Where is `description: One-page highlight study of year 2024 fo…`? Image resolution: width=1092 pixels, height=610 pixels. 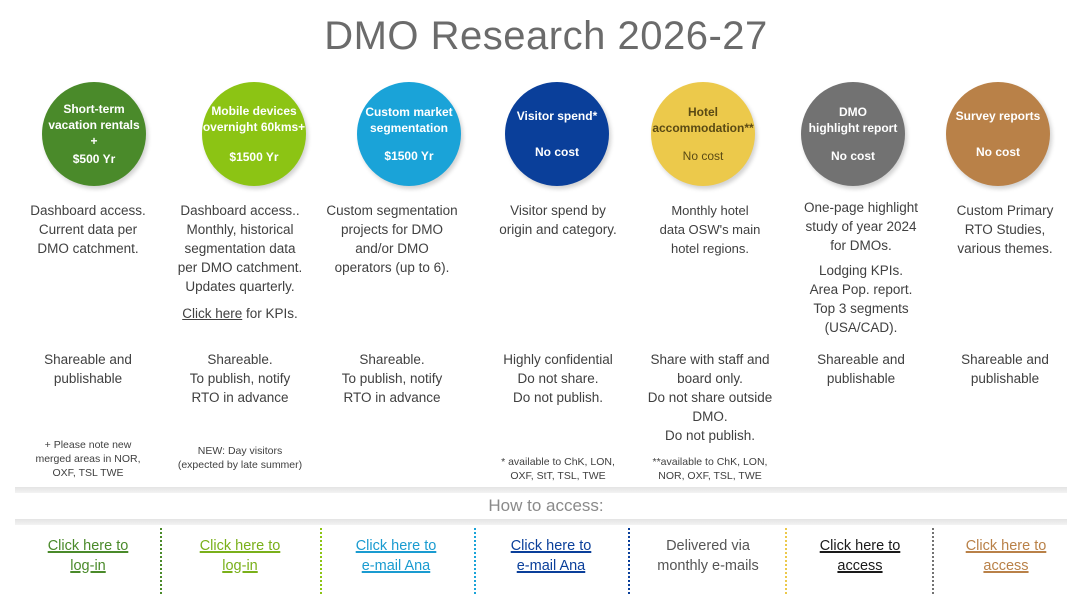
description: One-page highlight study of year 2024 fo… is located at coordinates (861, 270).